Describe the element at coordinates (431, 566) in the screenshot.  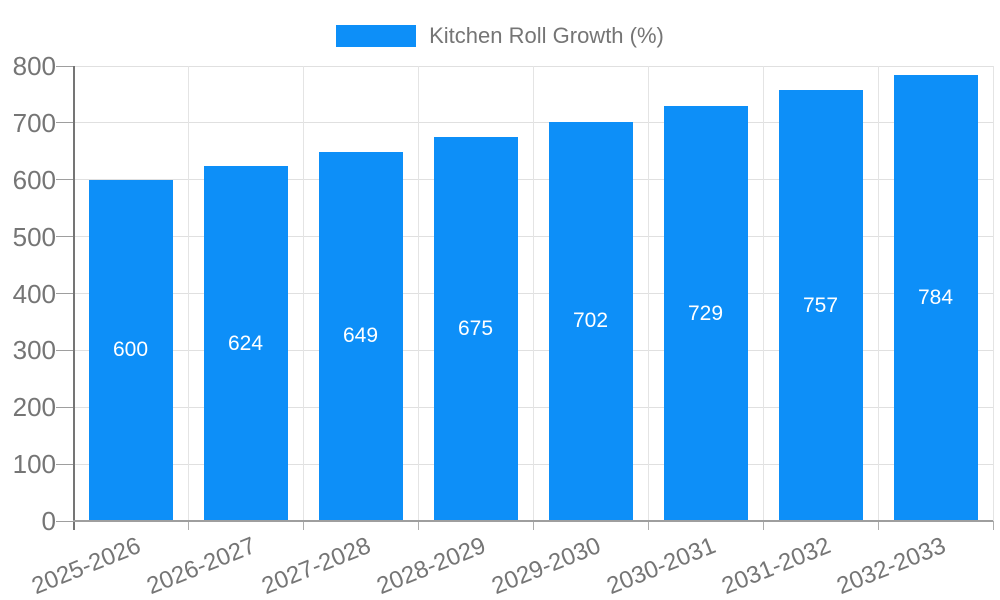
I see `x-axis-label: 2028-2029` at that location.